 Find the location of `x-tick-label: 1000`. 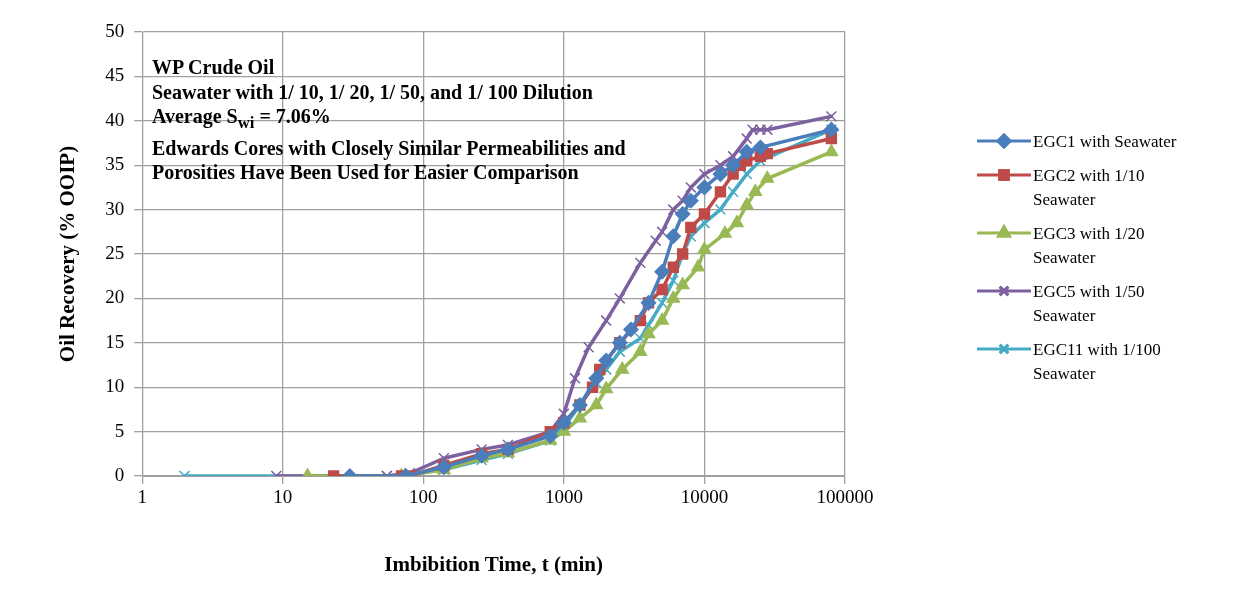

x-tick-label: 1000 is located at coordinates (563, 497).